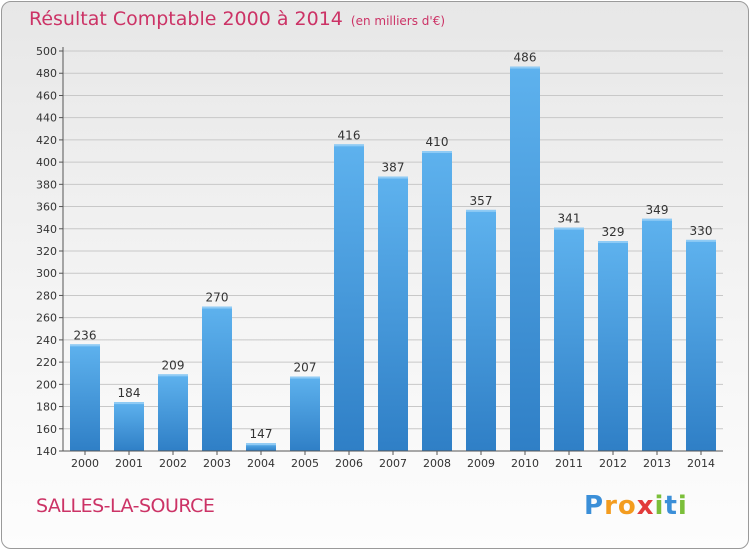 The image size is (750, 550). I want to click on value-label: 236, so click(85, 335).